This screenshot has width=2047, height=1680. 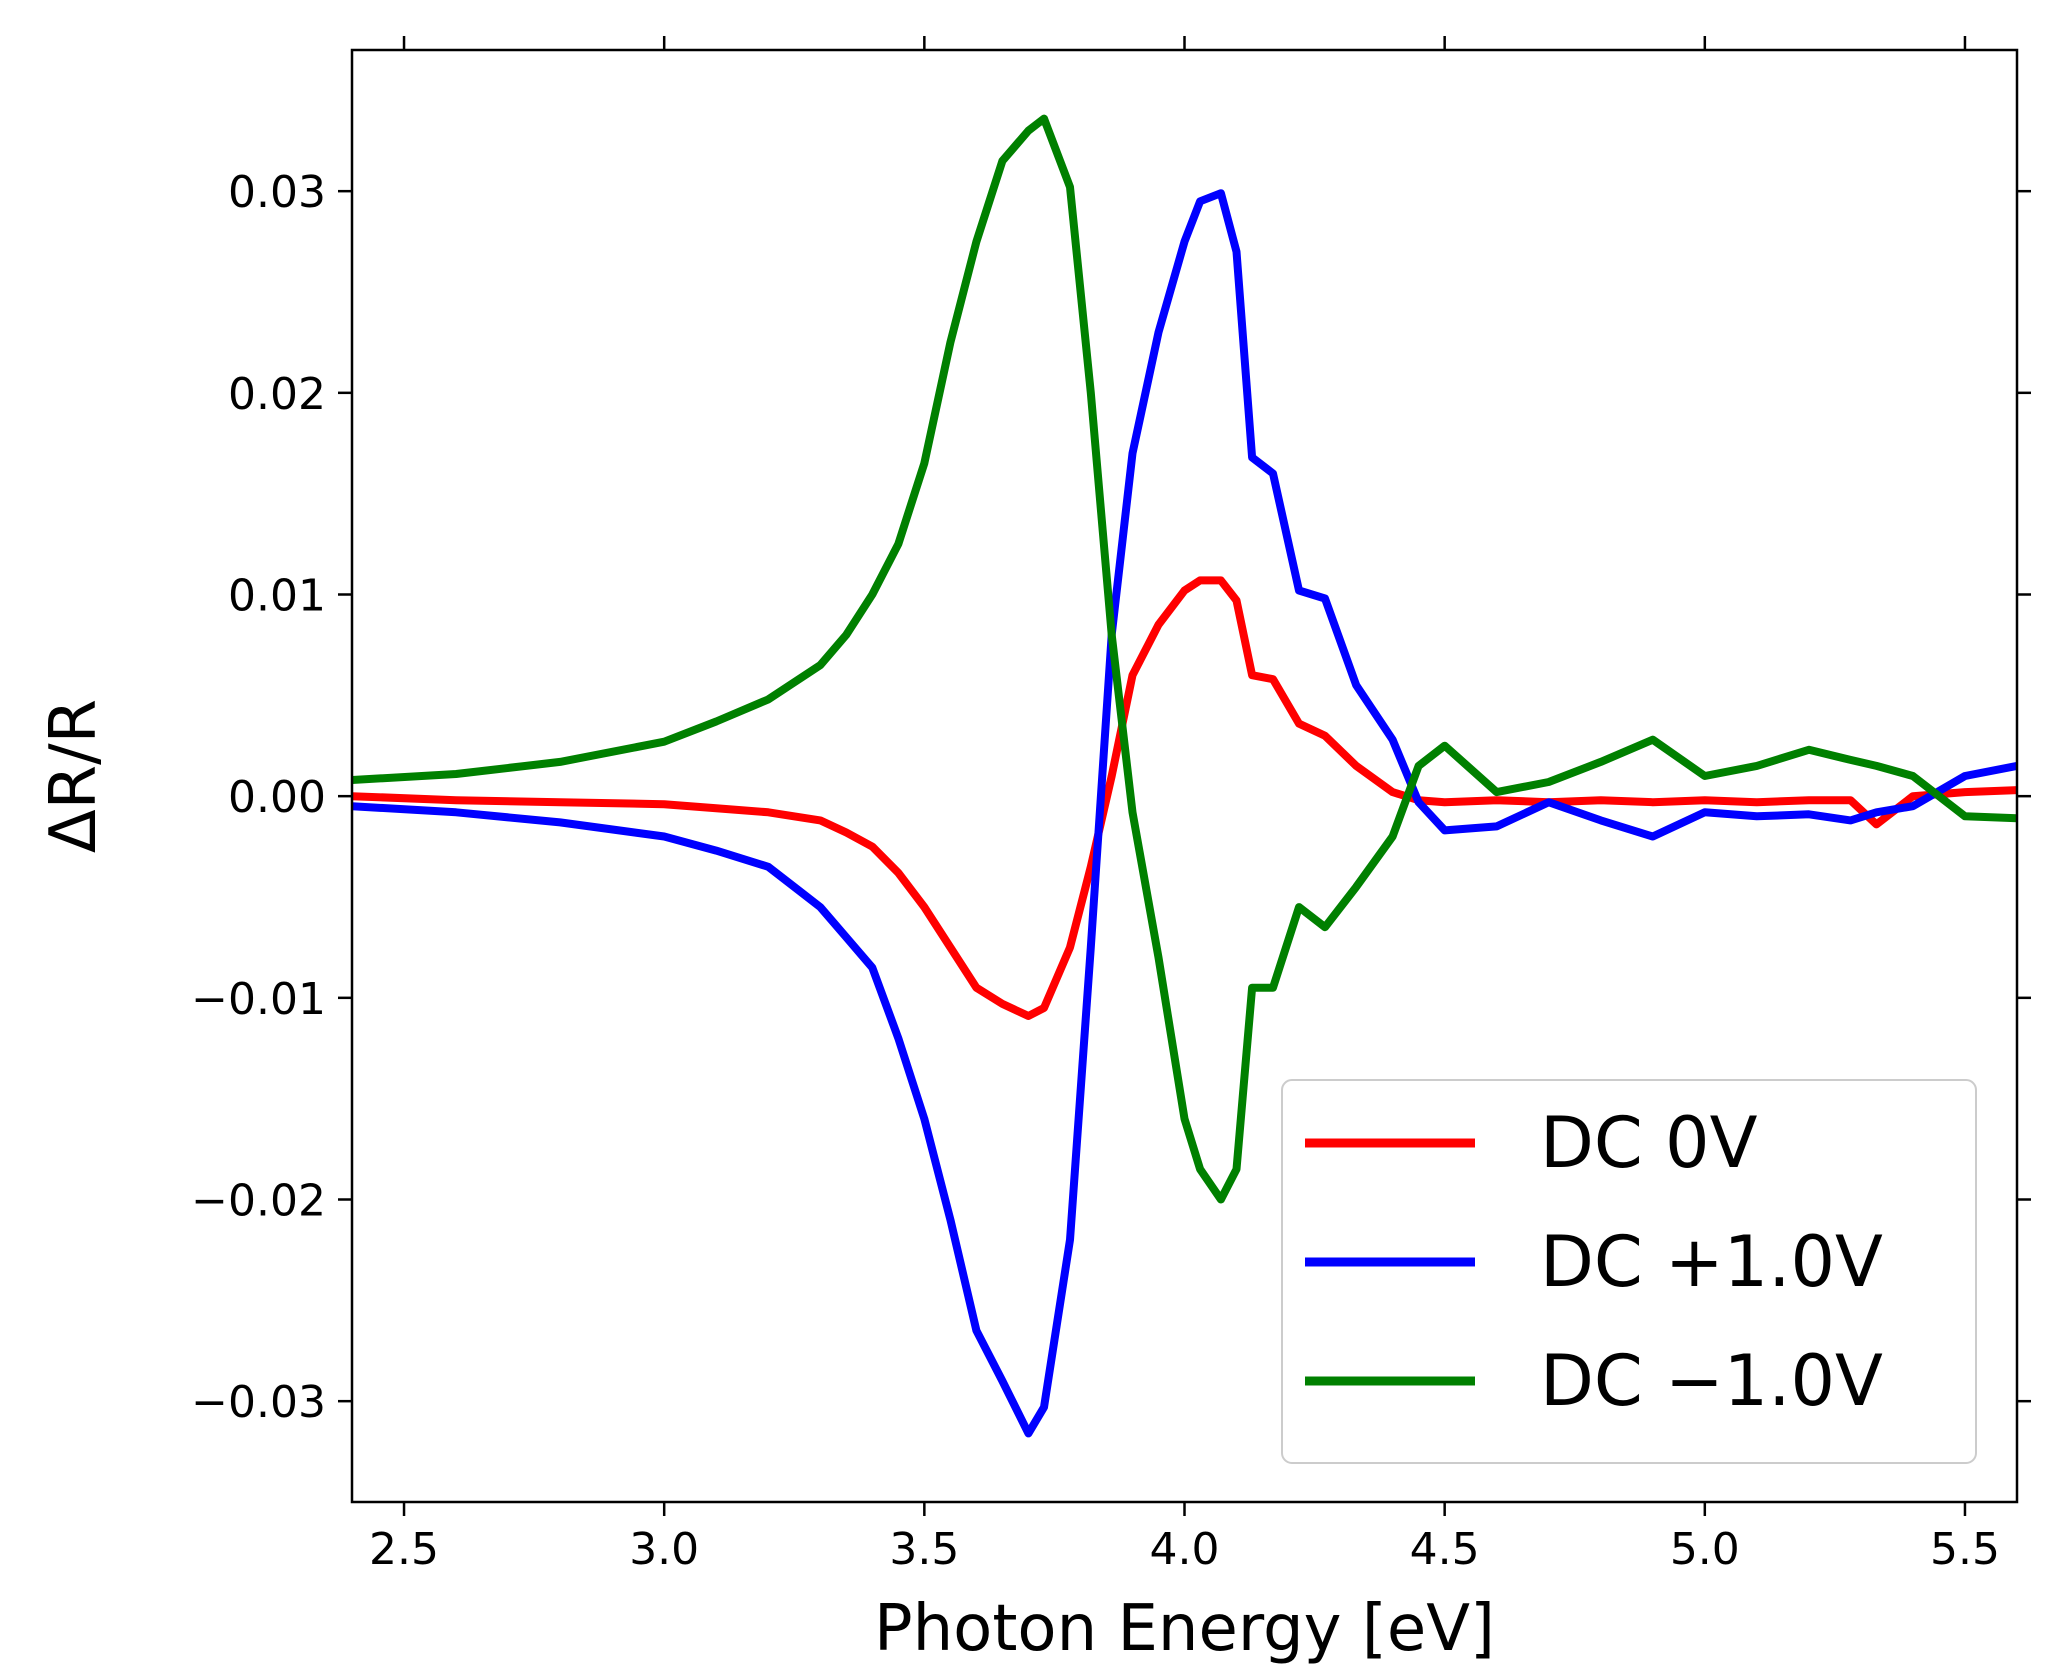 What do you see at coordinates (664, 1549) in the screenshot?
I see `x-tick-label: 3.0` at bounding box center [664, 1549].